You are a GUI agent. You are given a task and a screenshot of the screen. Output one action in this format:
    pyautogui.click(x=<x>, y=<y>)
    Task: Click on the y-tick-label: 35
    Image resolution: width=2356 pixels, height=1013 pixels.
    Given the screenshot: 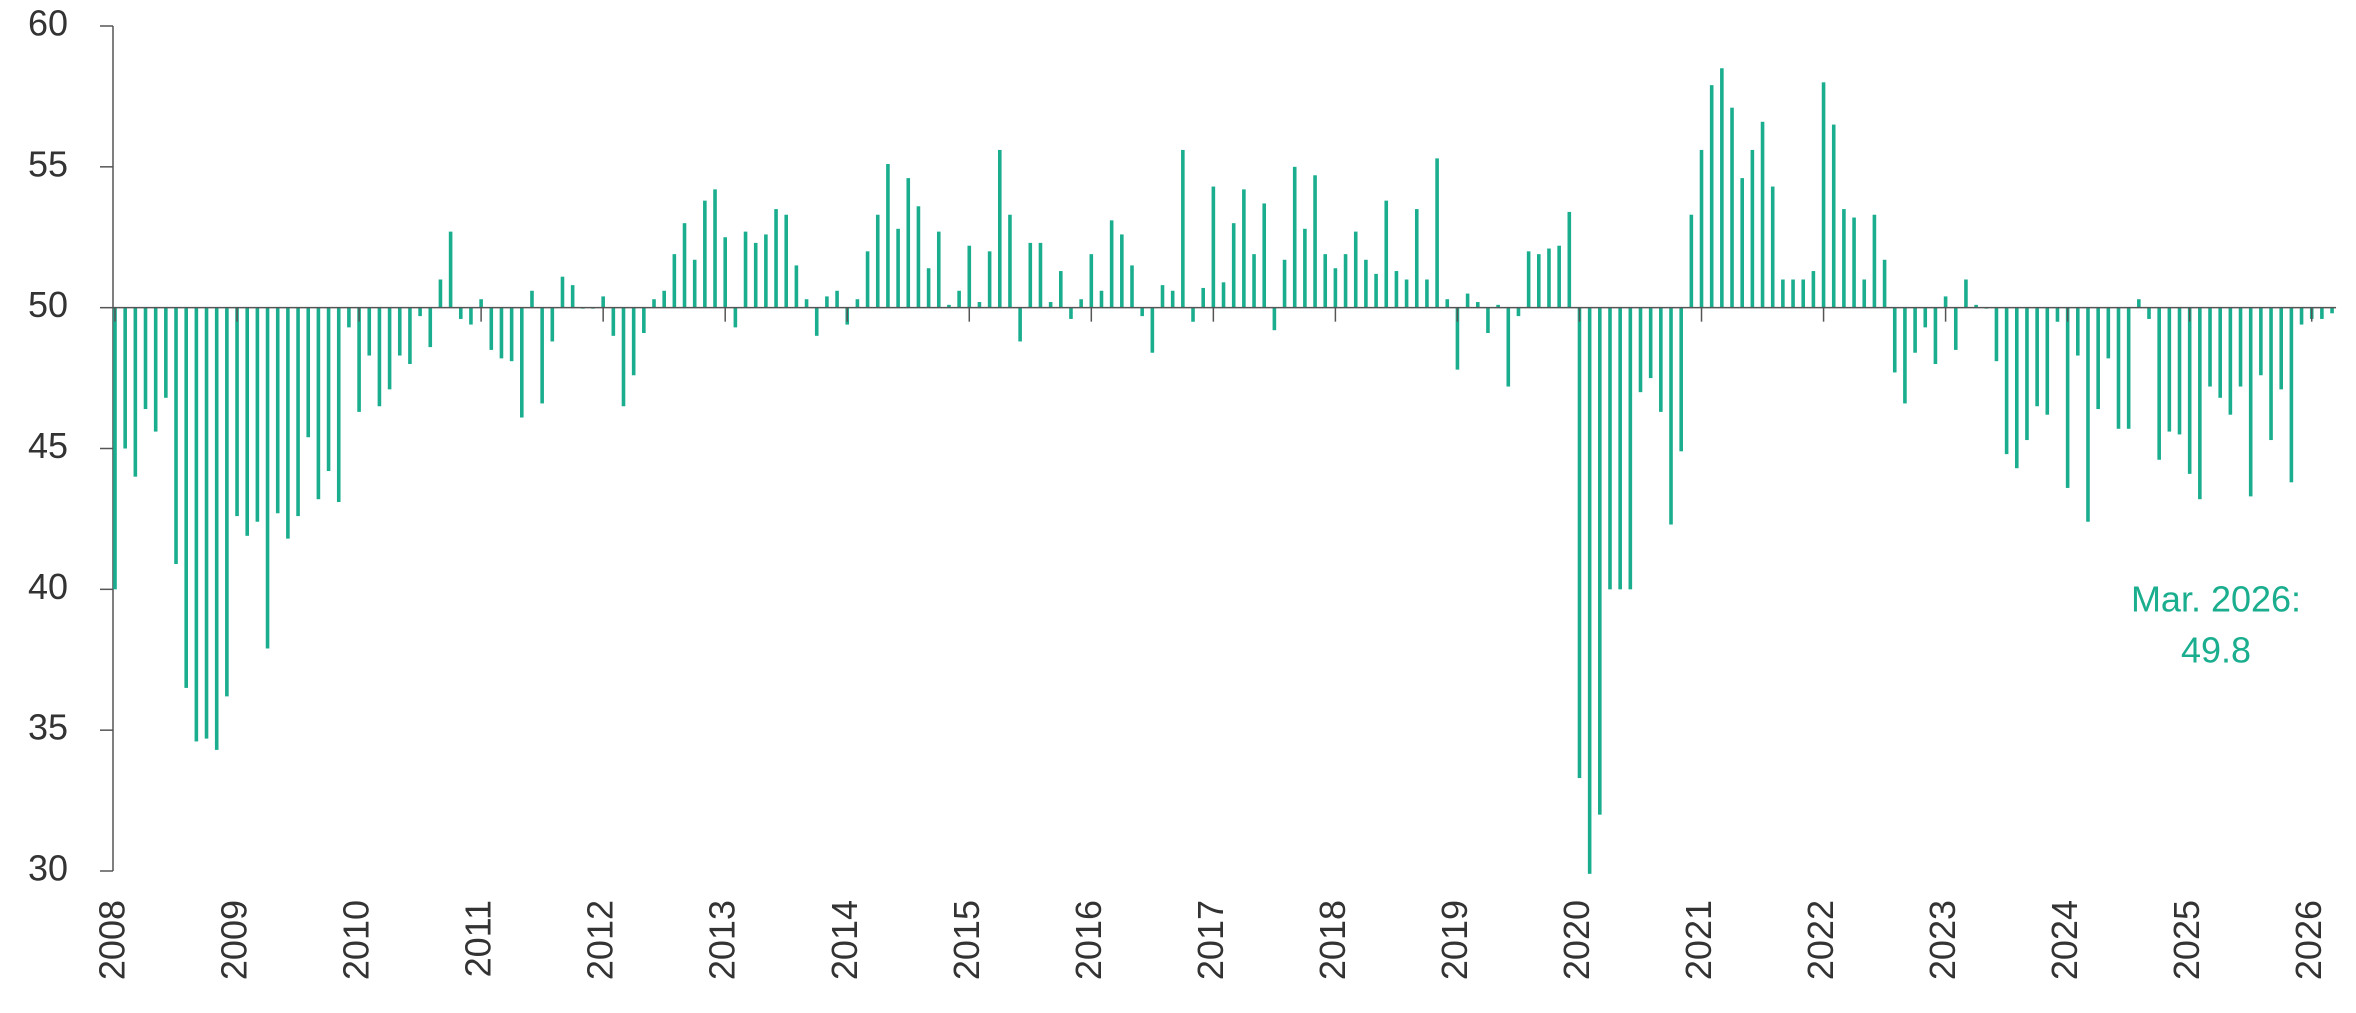 What is the action you would take?
    pyautogui.click(x=48, y=727)
    